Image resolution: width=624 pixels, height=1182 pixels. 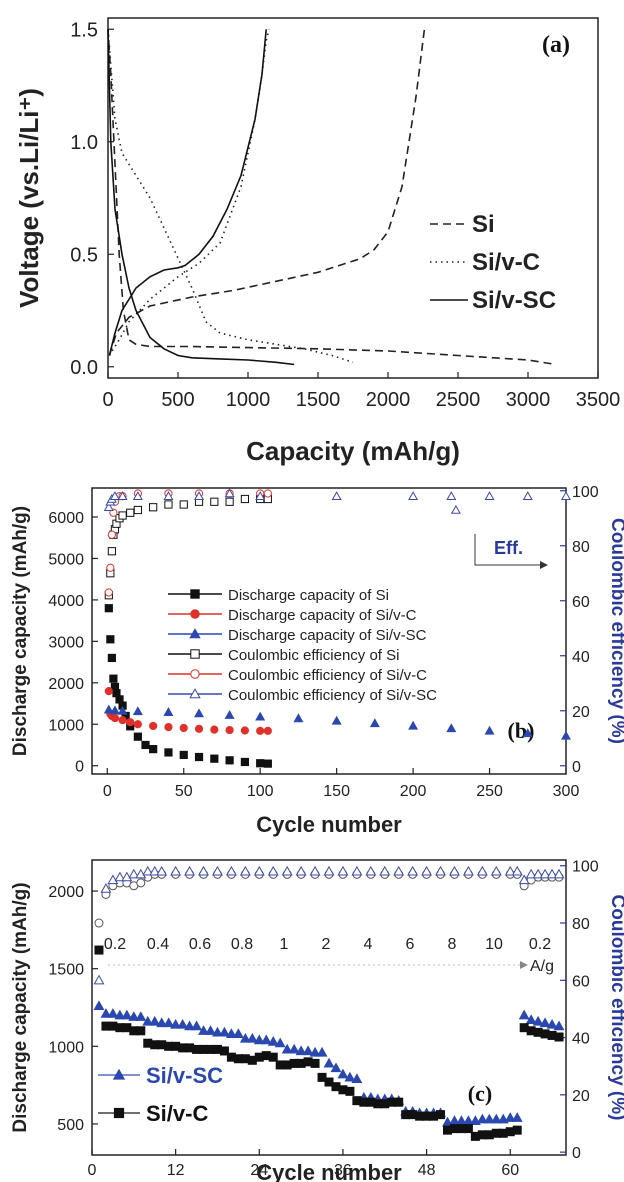 I want to click on x-axis-title: Capacity (mAh/g), so click(x=353, y=451).